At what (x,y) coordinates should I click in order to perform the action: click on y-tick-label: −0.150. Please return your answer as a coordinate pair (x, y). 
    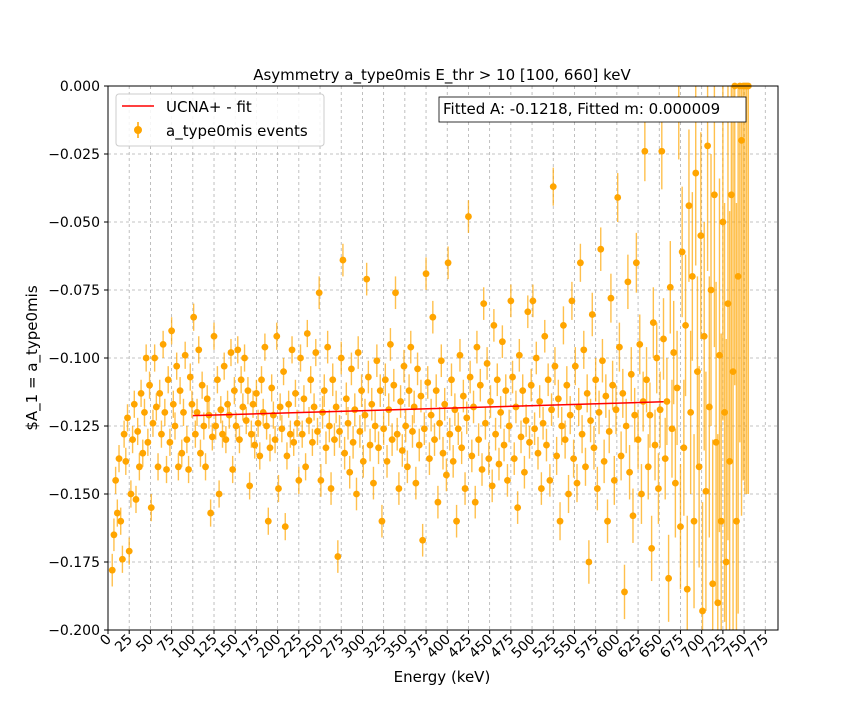
    Looking at the image, I should click on (74, 495).